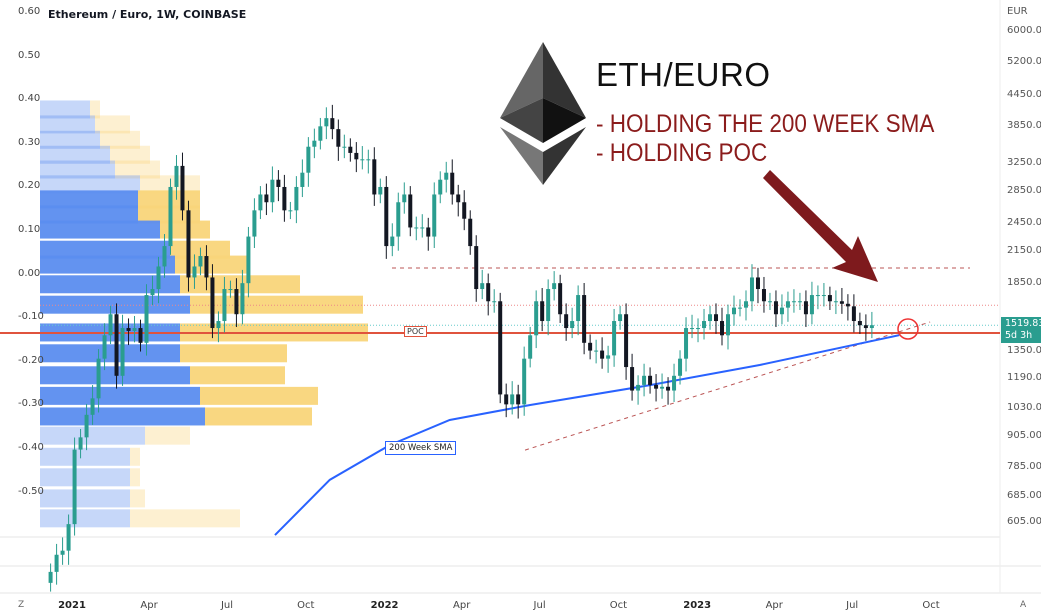 This screenshot has width=1041, height=616. I want to click on time-tick: Oct, so click(306, 605).